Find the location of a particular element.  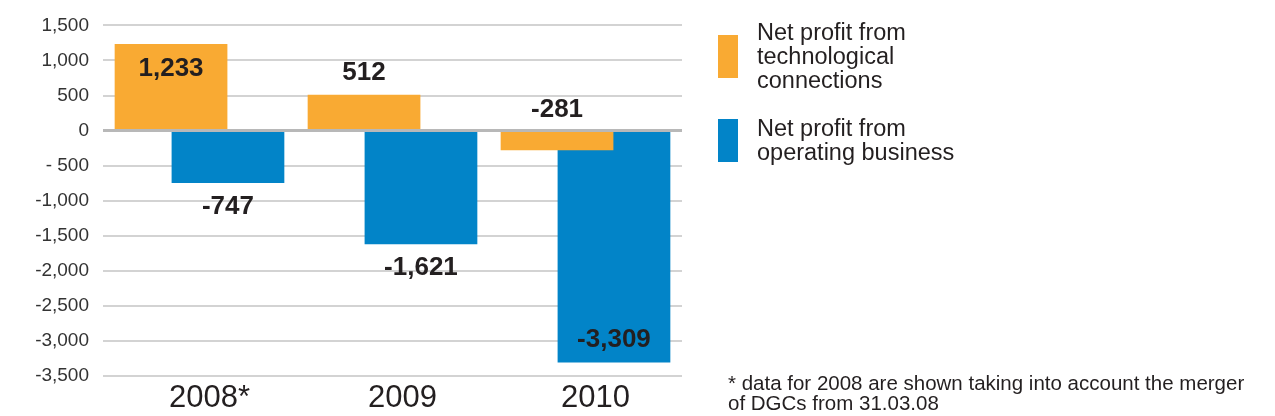

data-label: 1,233 is located at coordinates (171, 67).